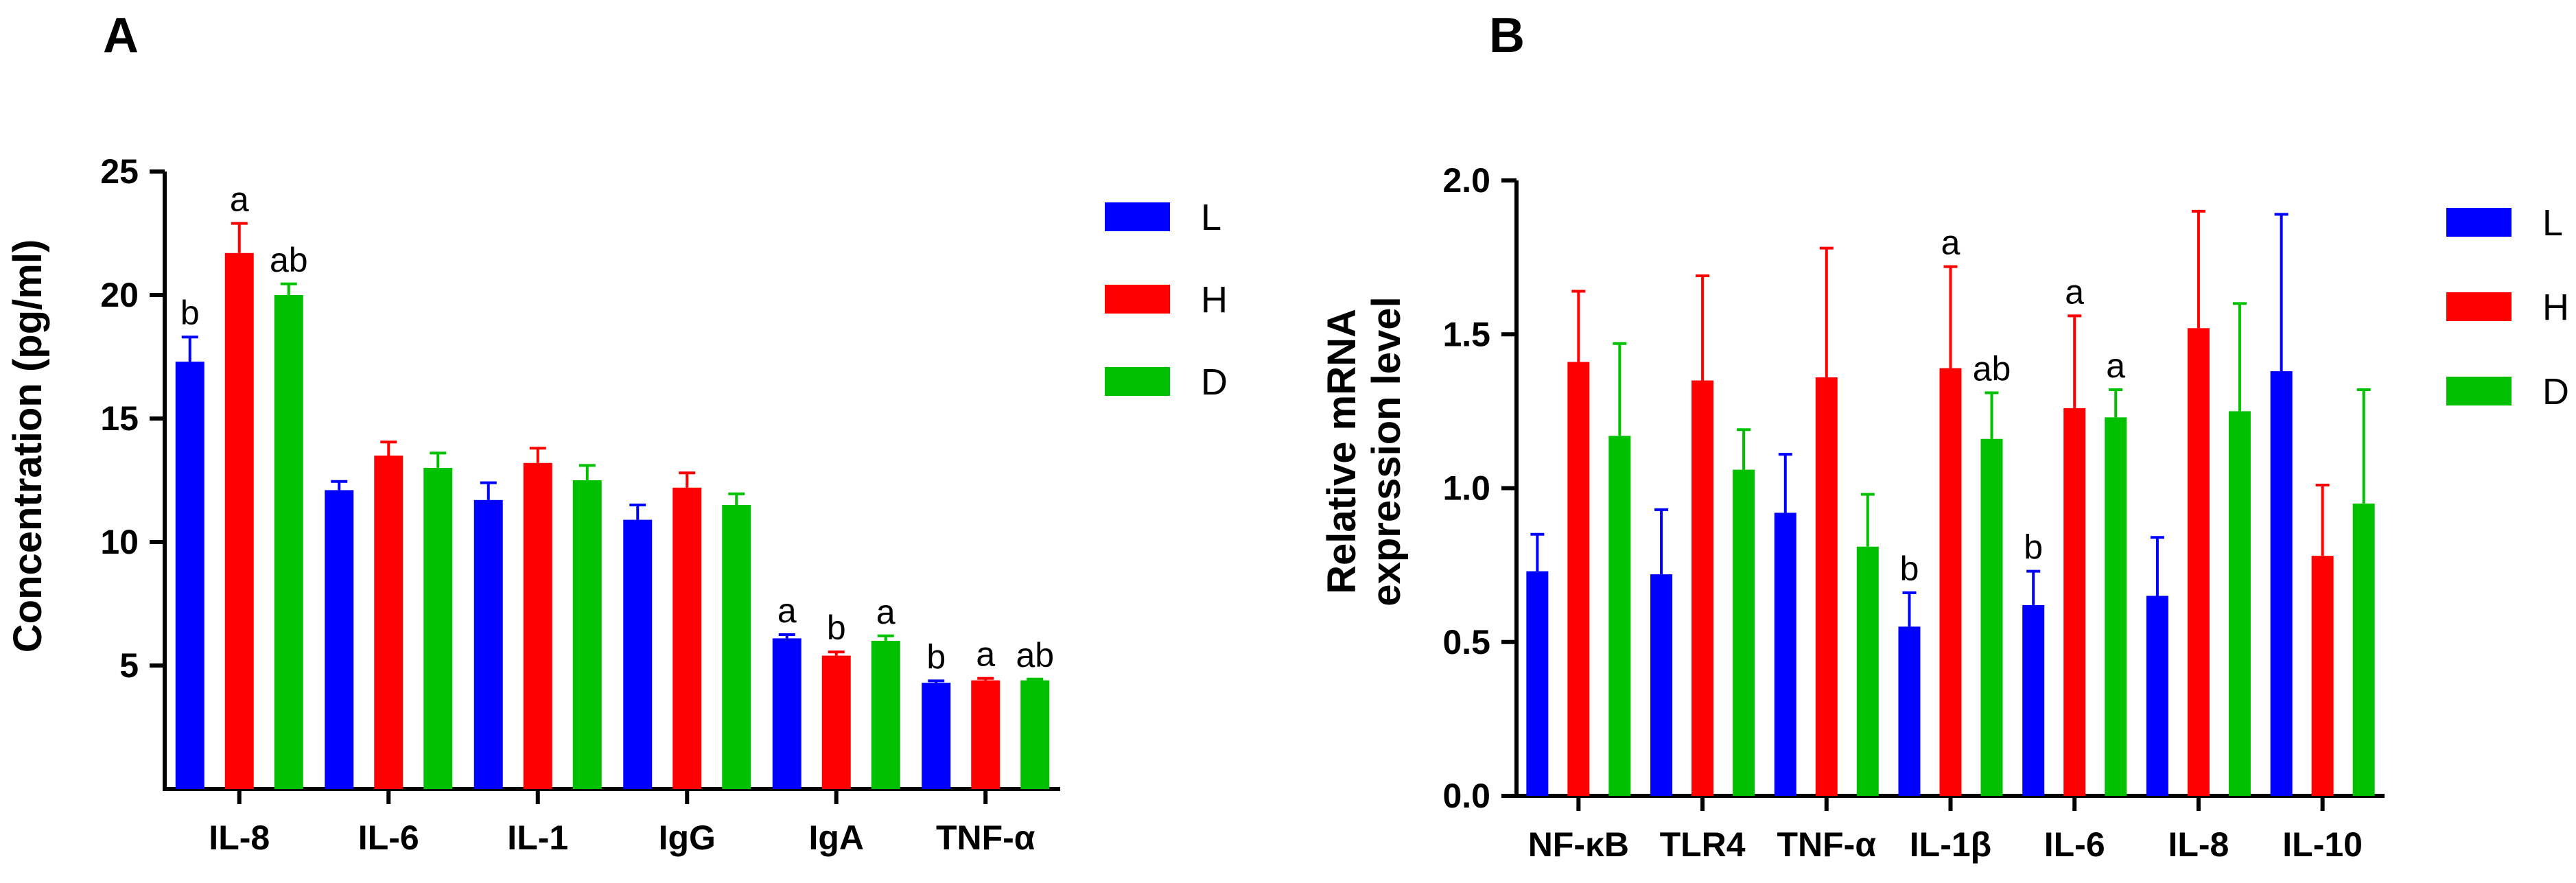 This screenshot has height=883, width=2576. What do you see at coordinates (27, 446) in the screenshot?
I see `y-axis-title-a: Concentration (pg/ml)` at bounding box center [27, 446].